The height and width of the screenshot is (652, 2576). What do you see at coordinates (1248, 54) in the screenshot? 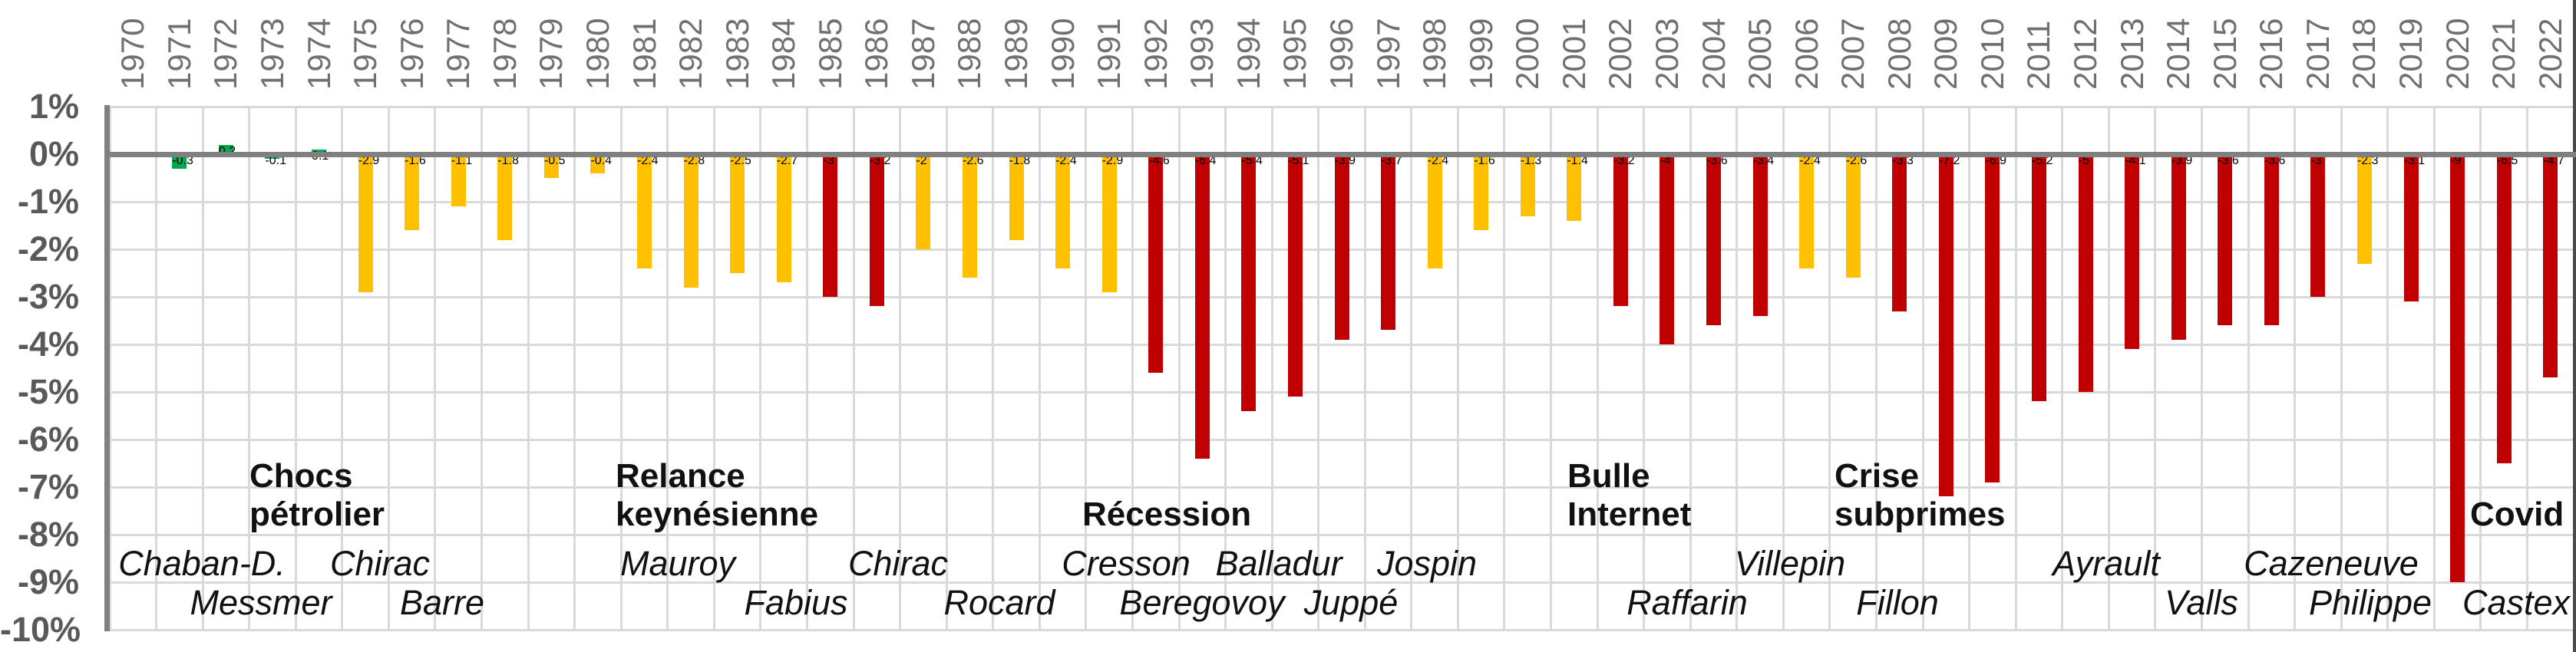
I see `x-tick-label-1994: 1994` at bounding box center [1248, 54].